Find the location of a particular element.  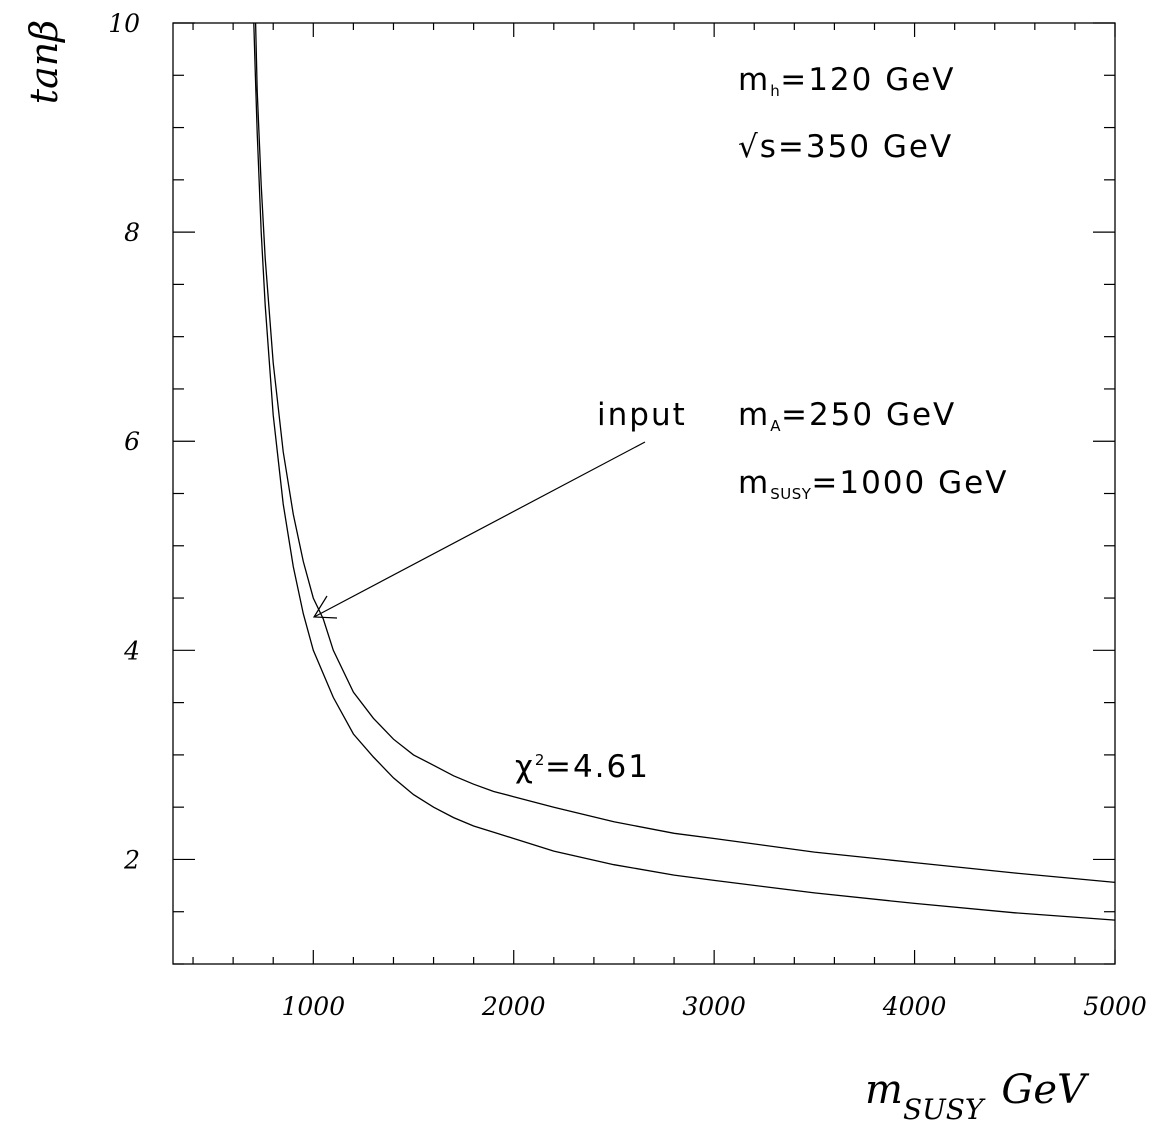

y-tick-label: 10 is located at coordinates (124, 23).